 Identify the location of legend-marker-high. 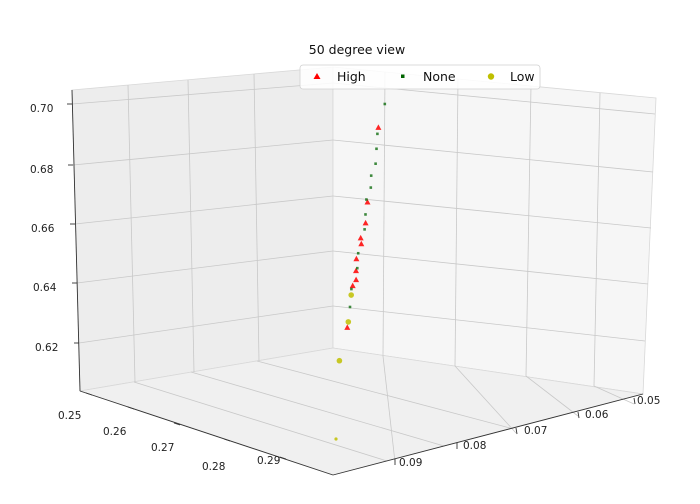
(317, 76).